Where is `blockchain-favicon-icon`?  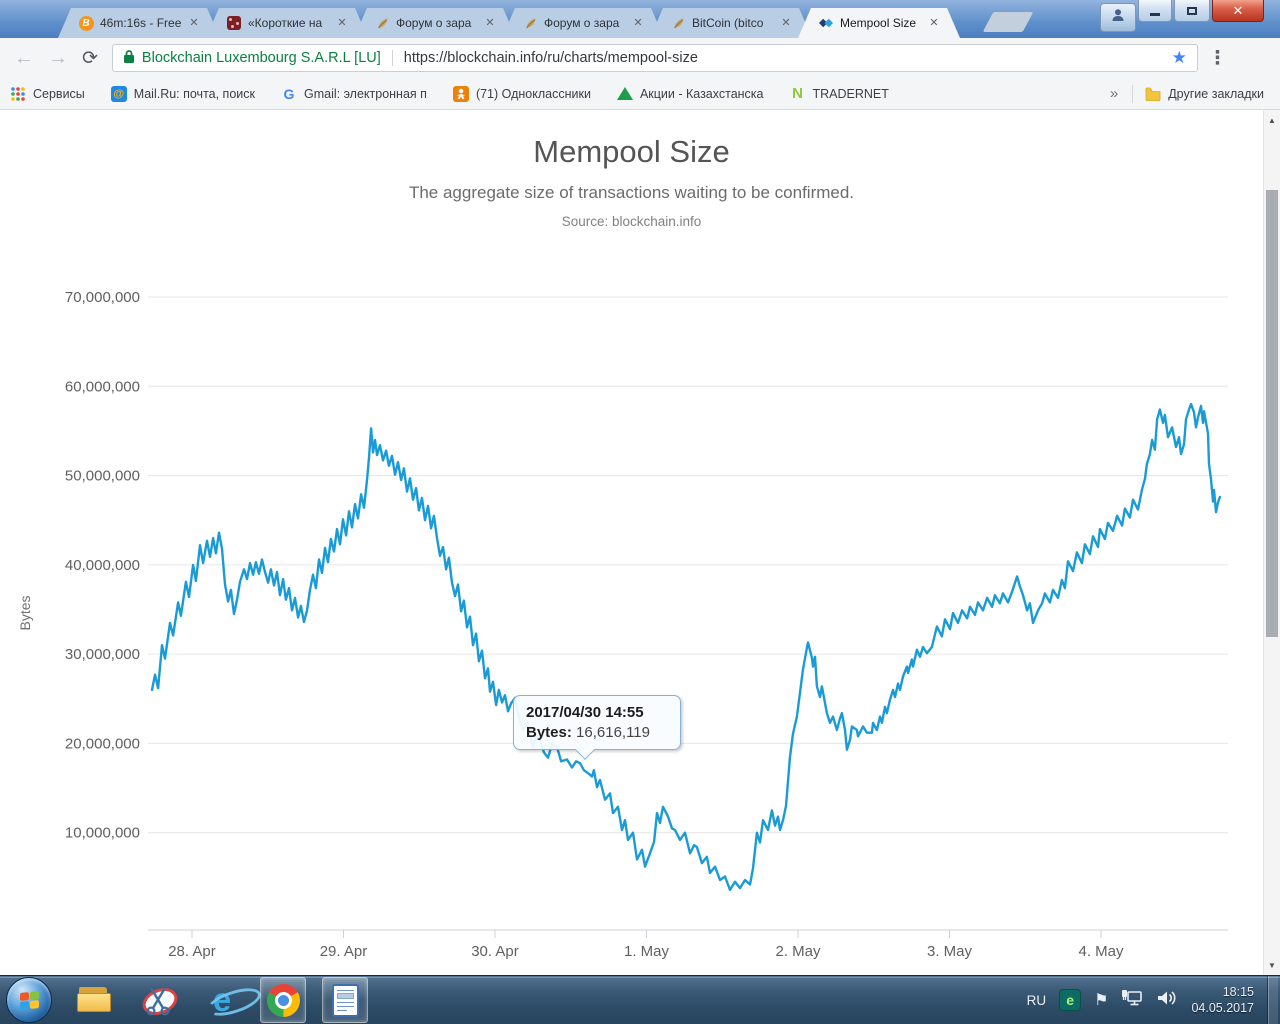 blockchain-favicon-icon is located at coordinates (826, 23).